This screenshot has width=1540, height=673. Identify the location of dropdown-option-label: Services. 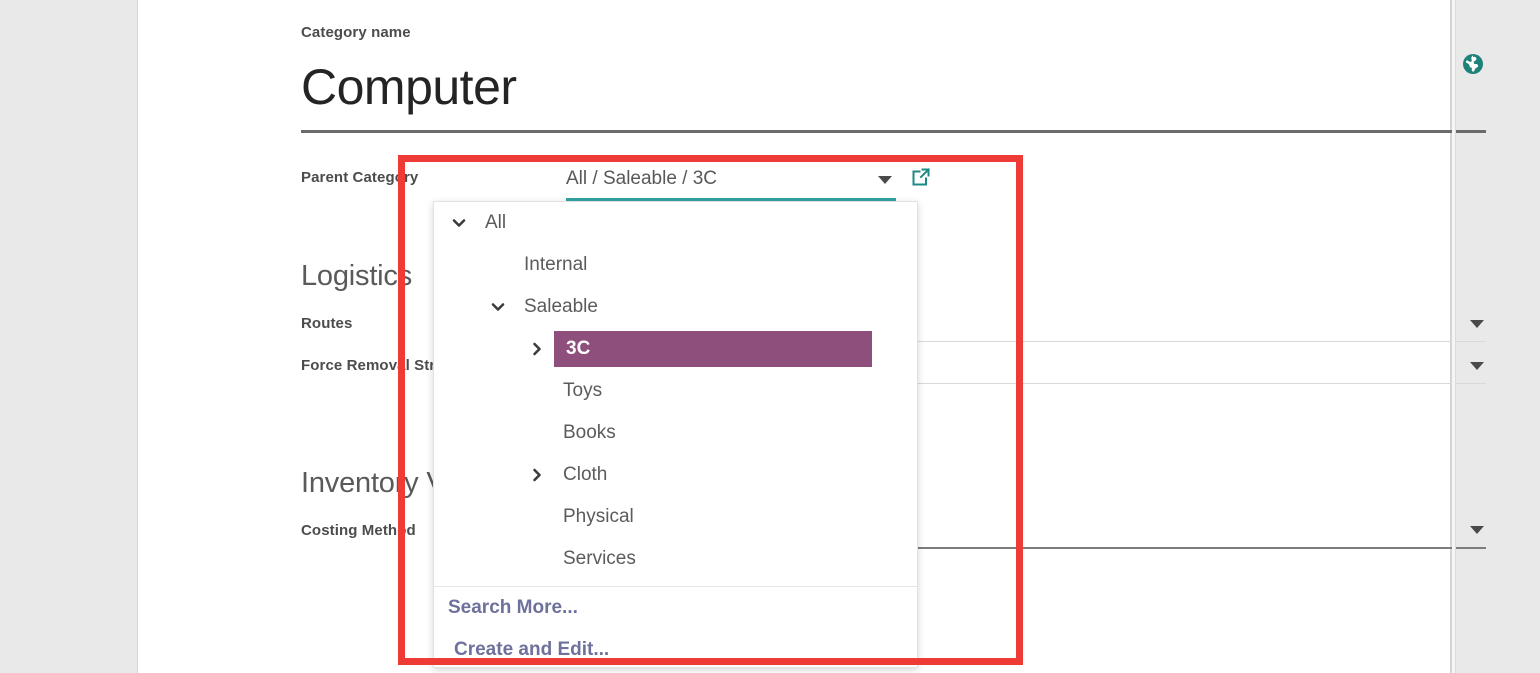
(599, 558).